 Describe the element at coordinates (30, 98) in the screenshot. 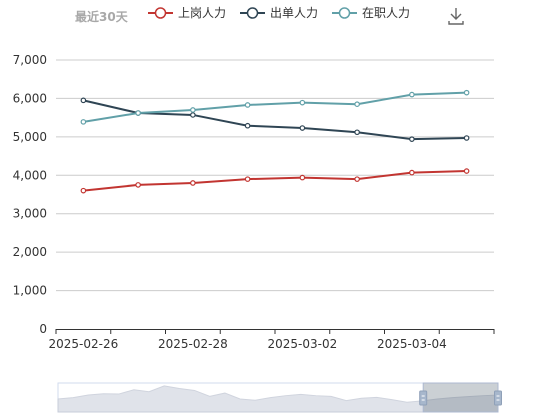

I see `y-tick-label: 6,000` at that location.